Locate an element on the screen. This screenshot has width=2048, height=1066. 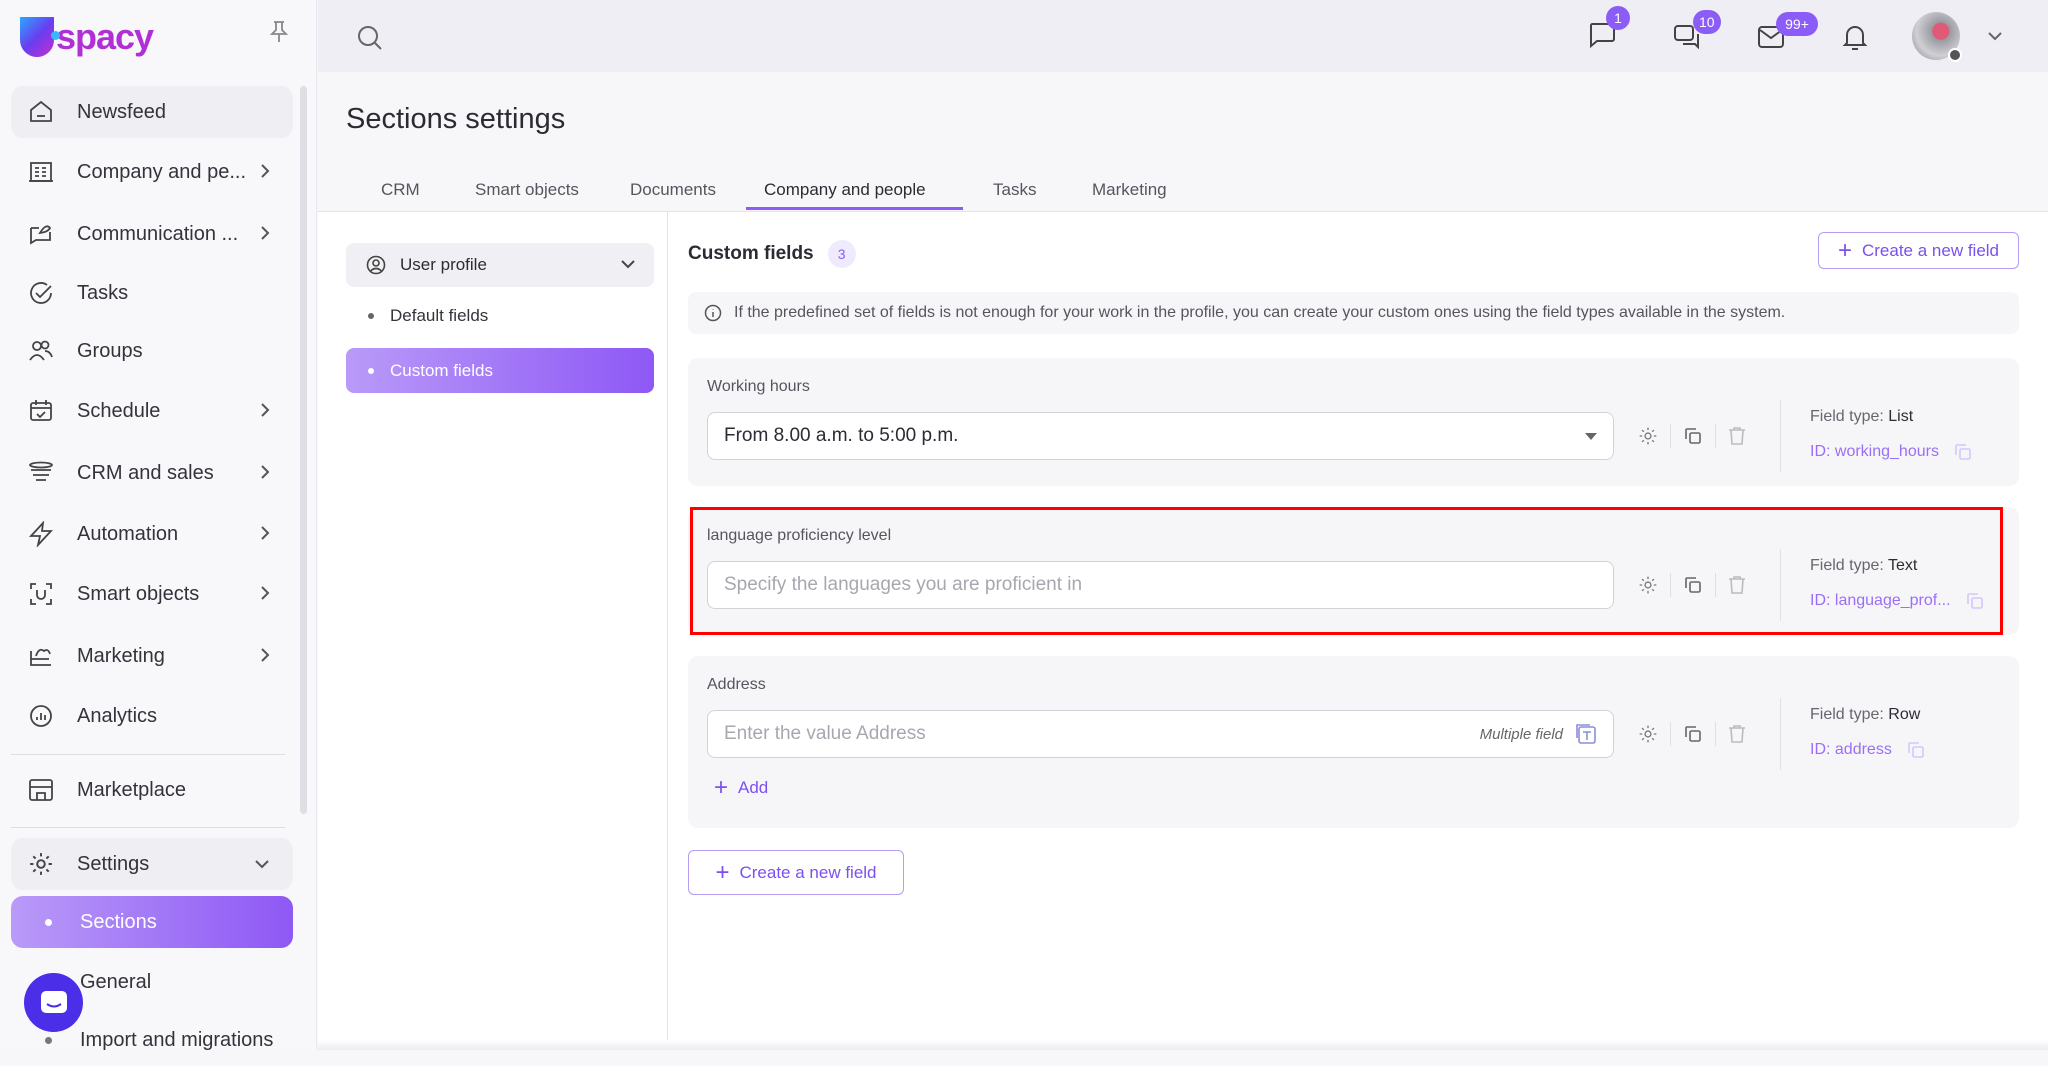
text-type-icon is located at coordinates (1586, 734).